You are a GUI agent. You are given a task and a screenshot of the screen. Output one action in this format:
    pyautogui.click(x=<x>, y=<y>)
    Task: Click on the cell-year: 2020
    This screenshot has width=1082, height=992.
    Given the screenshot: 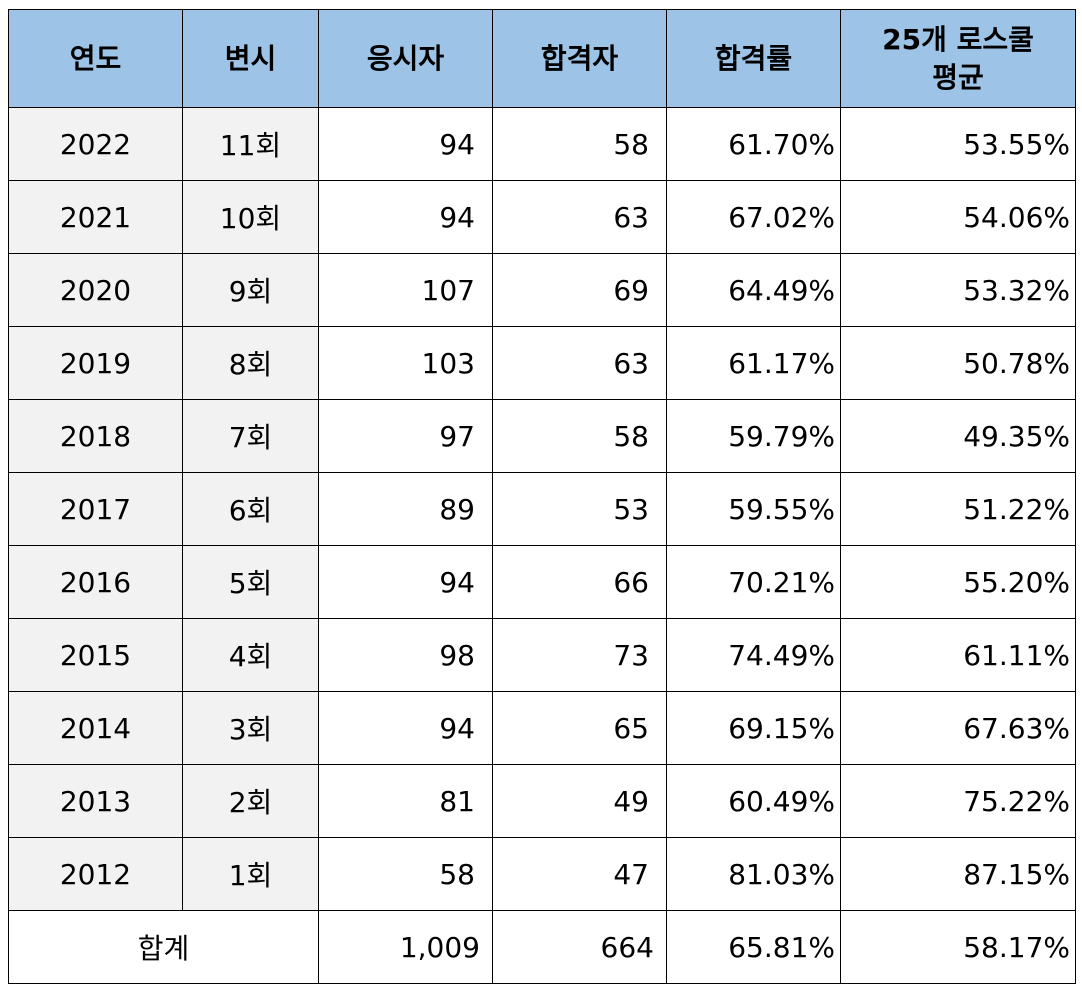 What is the action you would take?
    pyautogui.click(x=95, y=290)
    